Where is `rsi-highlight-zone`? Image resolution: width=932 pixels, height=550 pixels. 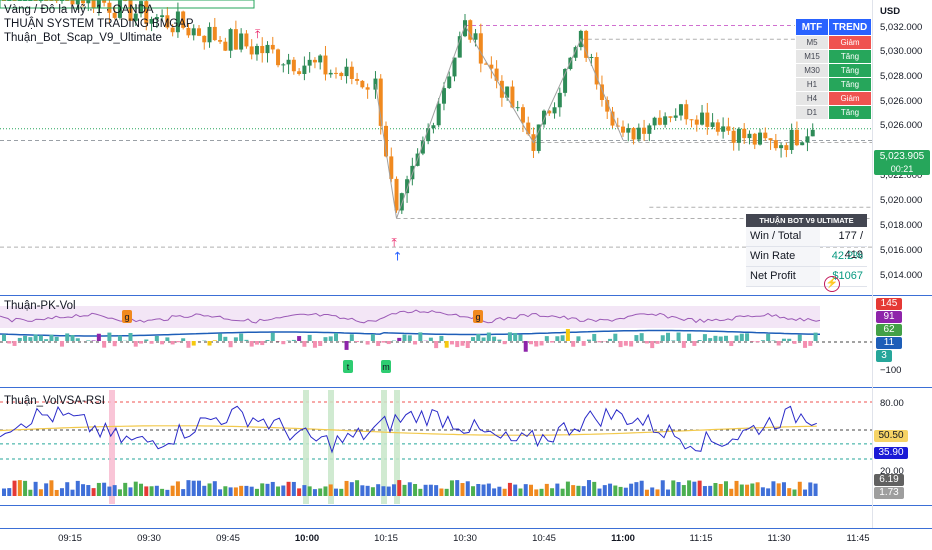
rsi-highlight-zone is located at coordinates (331, 447).